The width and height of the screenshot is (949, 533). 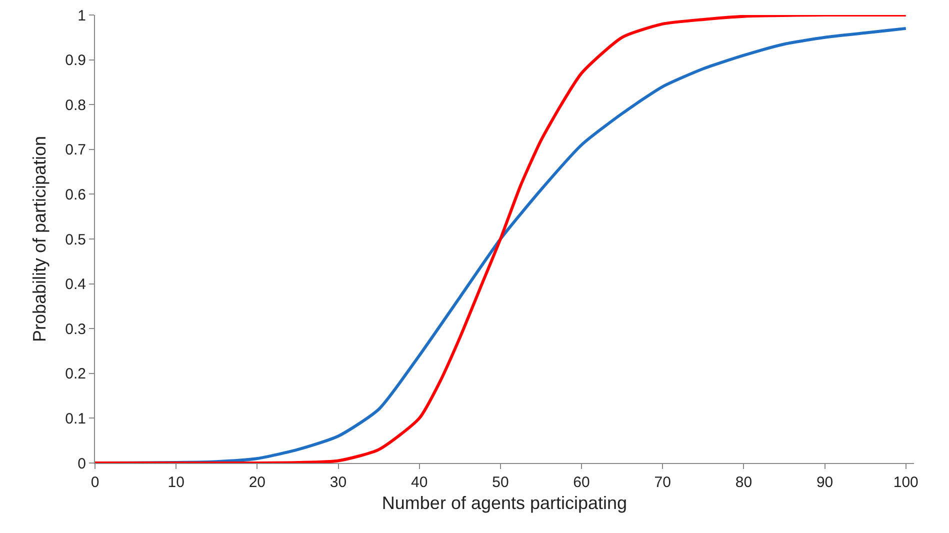 I want to click on x-tick-label: 40, so click(x=419, y=482).